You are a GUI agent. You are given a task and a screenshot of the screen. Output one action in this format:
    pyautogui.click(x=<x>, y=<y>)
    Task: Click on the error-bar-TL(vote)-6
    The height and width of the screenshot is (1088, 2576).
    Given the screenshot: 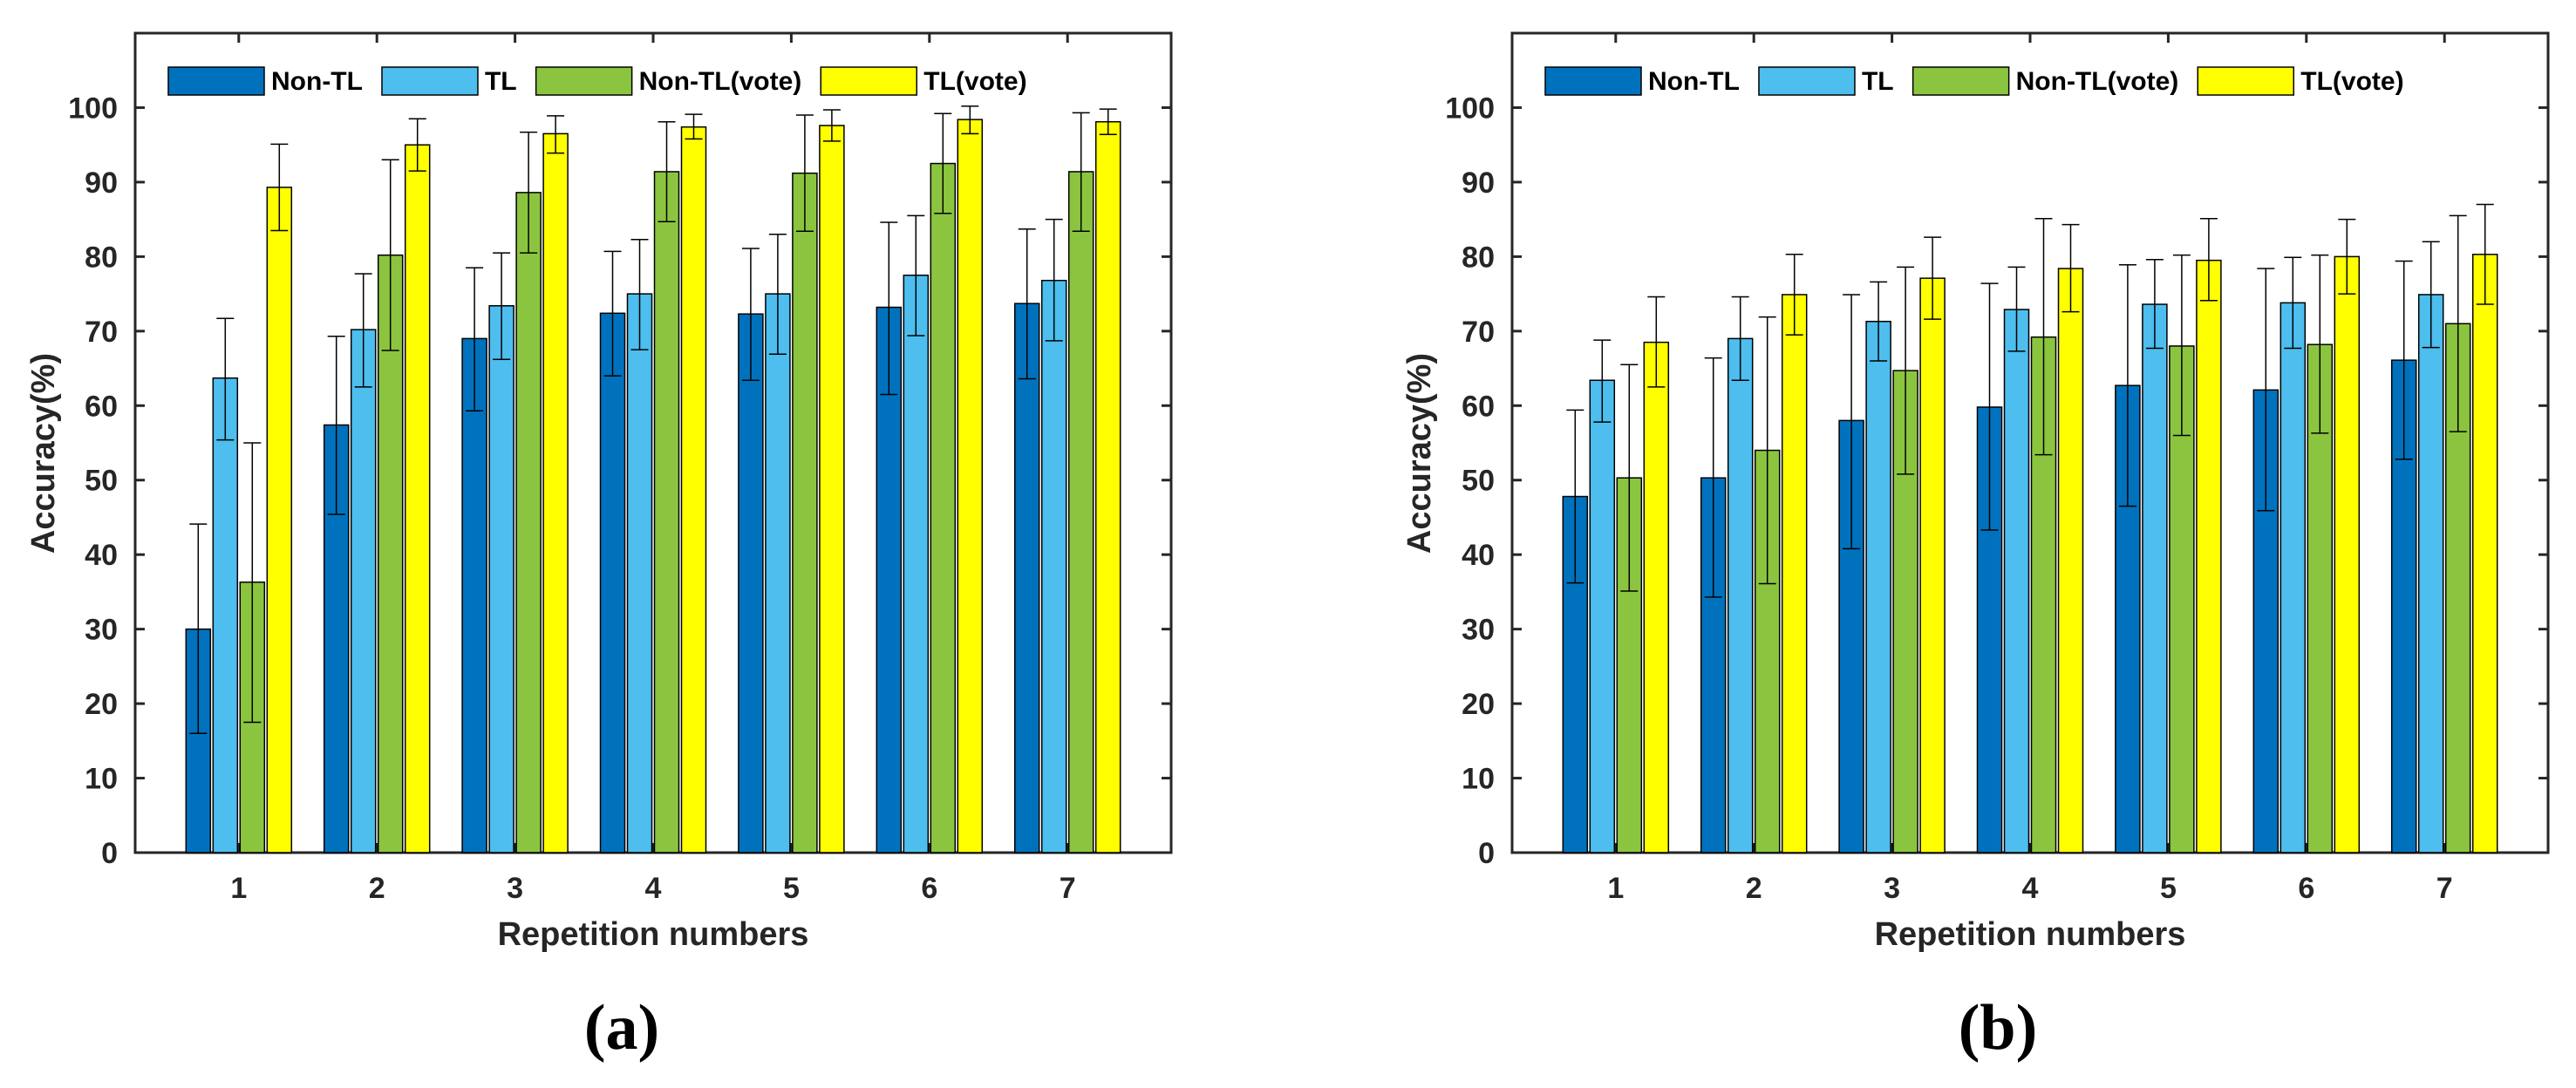 What is the action you would take?
    pyautogui.click(x=970, y=120)
    